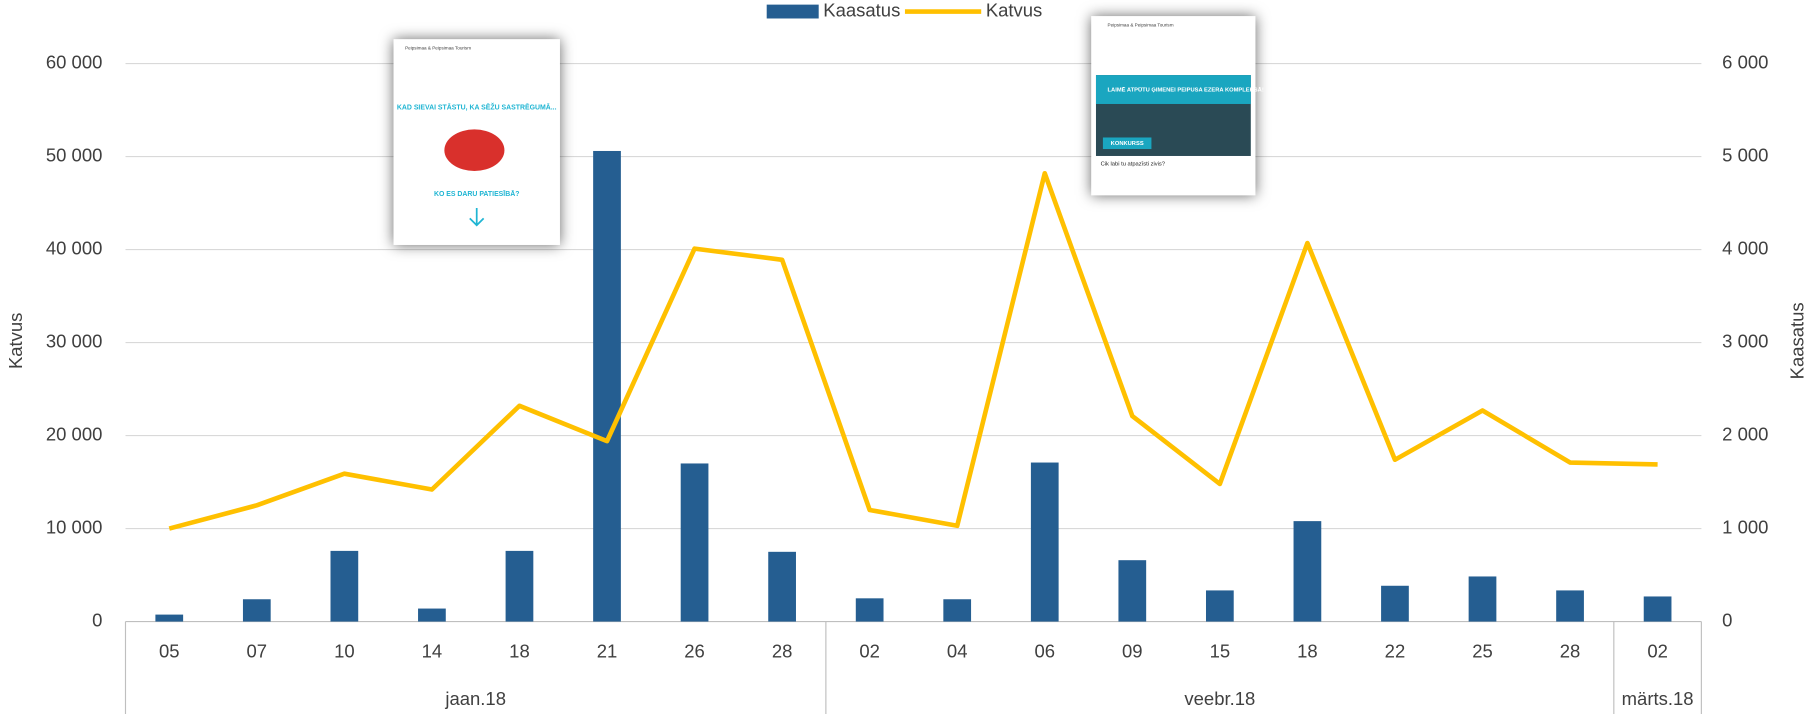  Describe the element at coordinates (1745, 340) in the screenshot. I see `y2-tick-label: 3 000` at that location.